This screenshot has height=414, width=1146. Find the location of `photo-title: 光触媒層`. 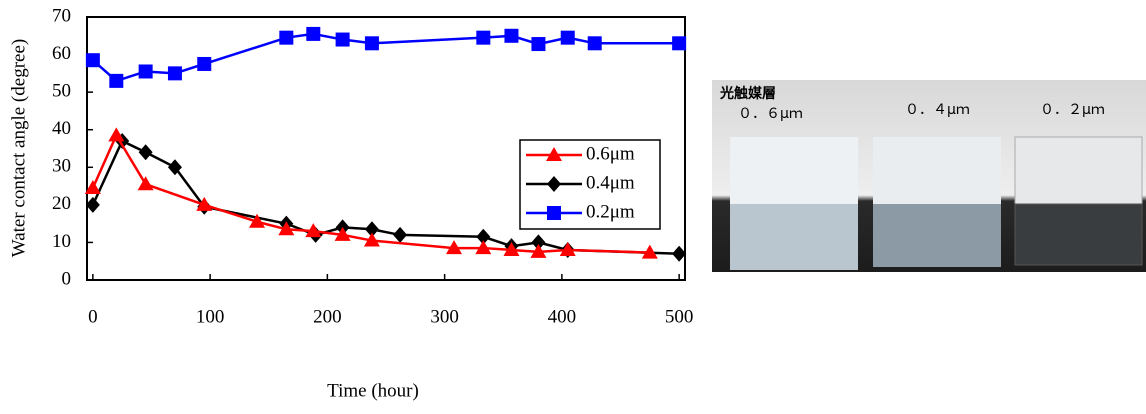

photo-title: 光触媒層 is located at coordinates (747, 93).